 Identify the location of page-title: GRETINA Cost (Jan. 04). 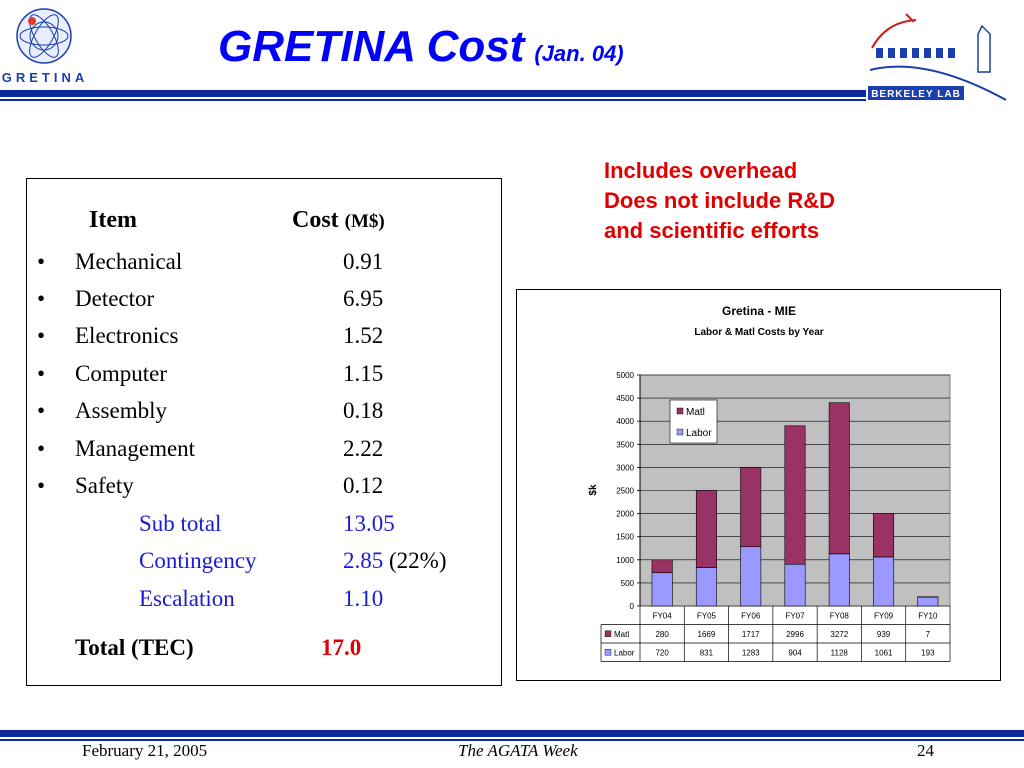
(421, 47).